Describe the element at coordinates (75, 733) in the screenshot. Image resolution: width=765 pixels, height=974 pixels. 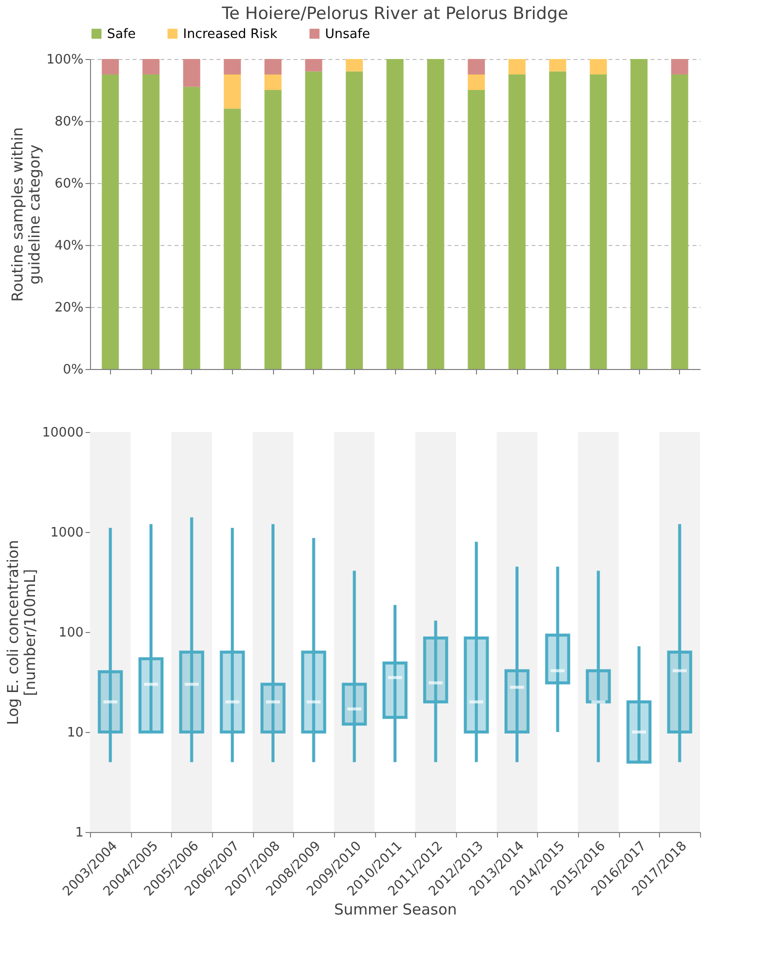
I see `y-tick-label: 10` at that location.